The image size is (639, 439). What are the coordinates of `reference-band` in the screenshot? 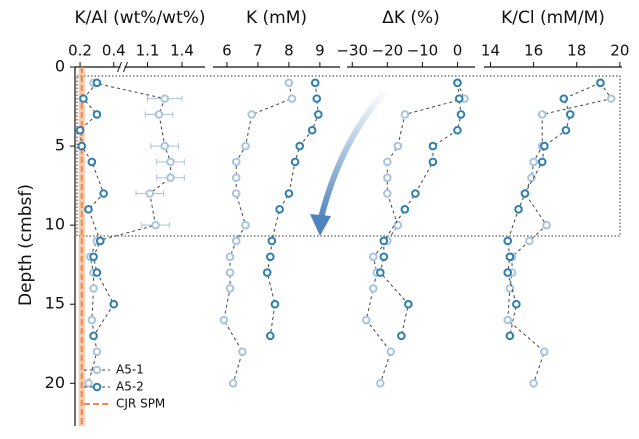 It's located at (81, 246).